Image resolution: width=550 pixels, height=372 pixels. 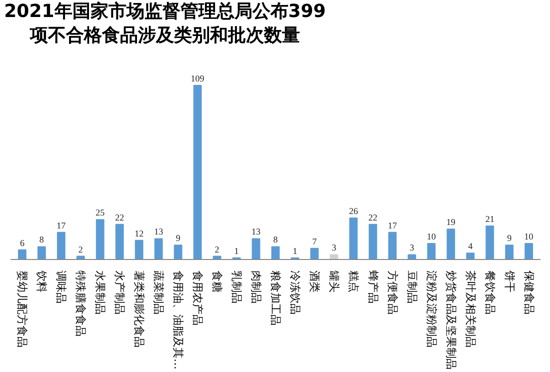 What do you see at coordinates (256, 287) in the screenshot?
I see `x-tick-label: 肉制品` at bounding box center [256, 287].